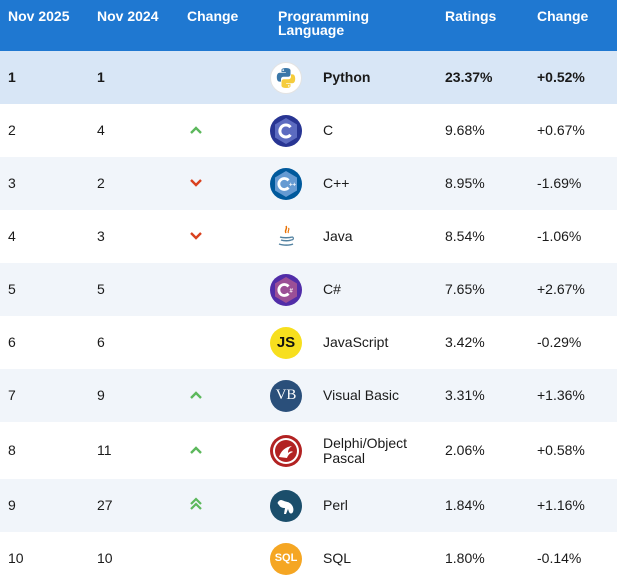  Describe the element at coordinates (308, 236) in the screenshot. I see `table-row: 4 3 Java` at that location.